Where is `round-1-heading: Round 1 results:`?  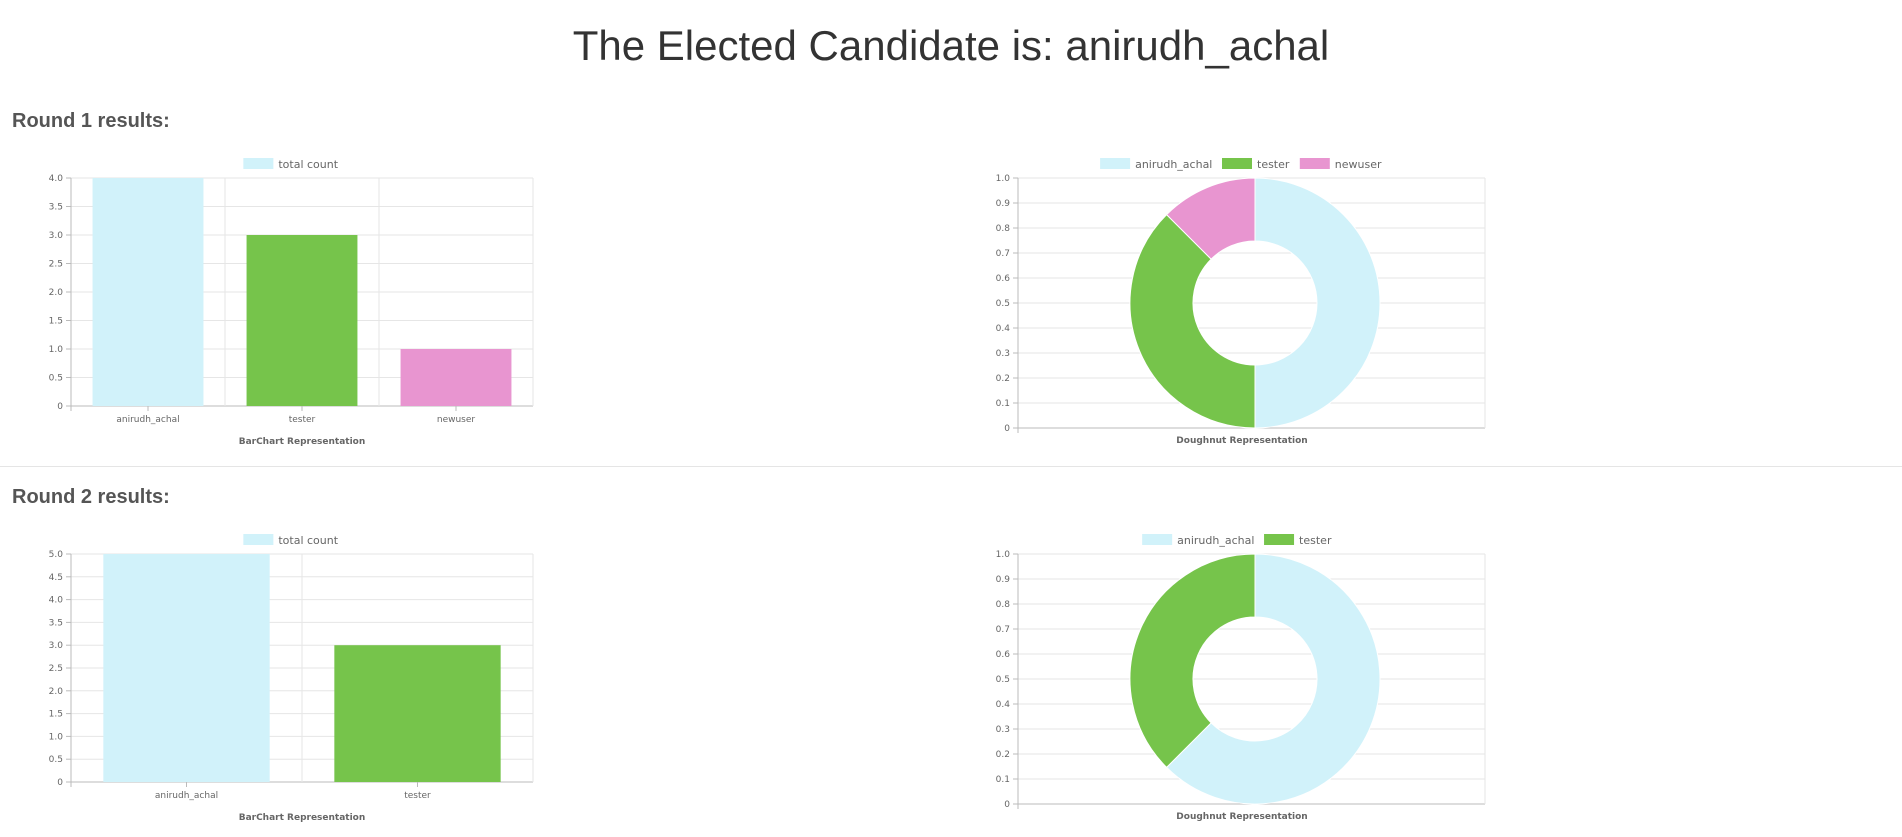
round-1-heading: Round 1 results: is located at coordinates (91, 121).